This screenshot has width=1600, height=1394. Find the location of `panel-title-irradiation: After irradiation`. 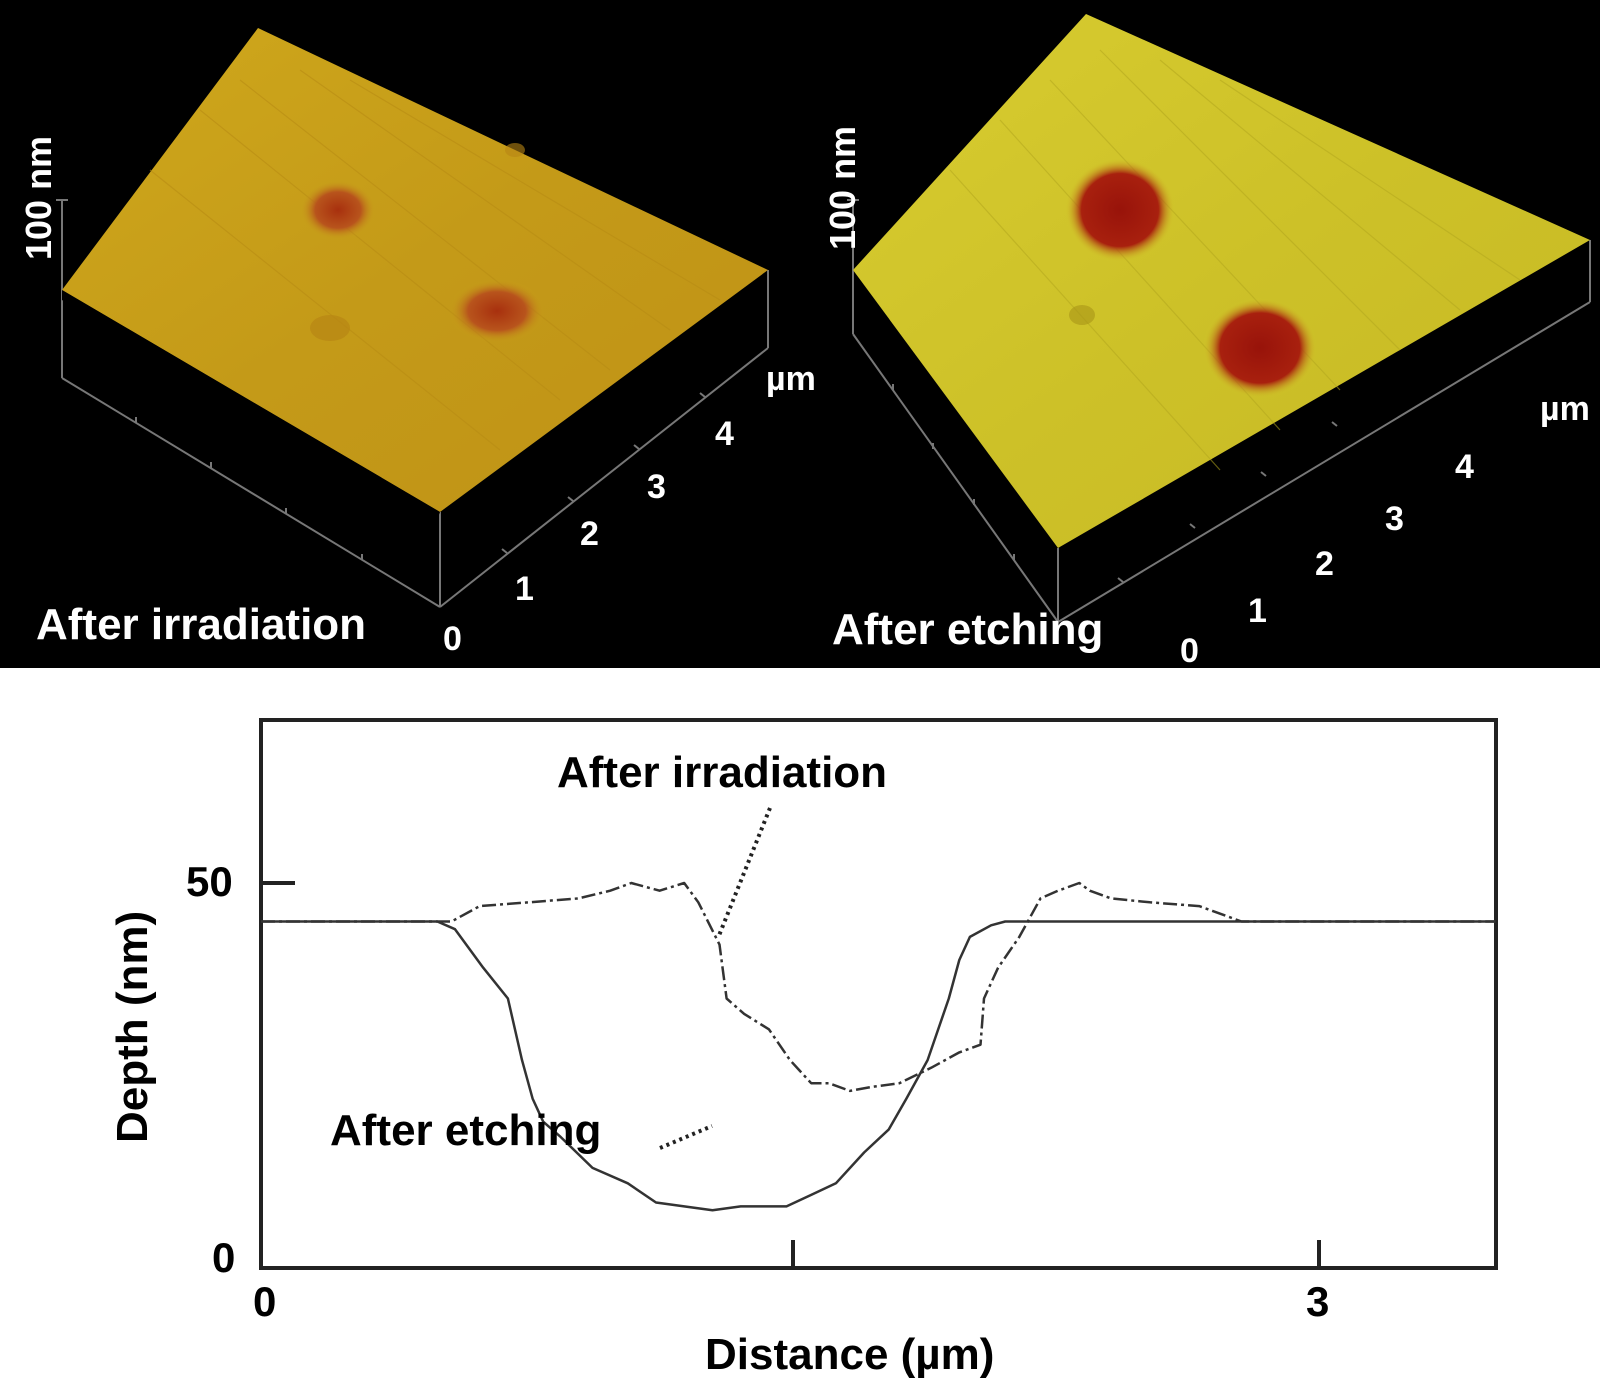

panel-title-irradiation: After irradiation is located at coordinates (201, 624).